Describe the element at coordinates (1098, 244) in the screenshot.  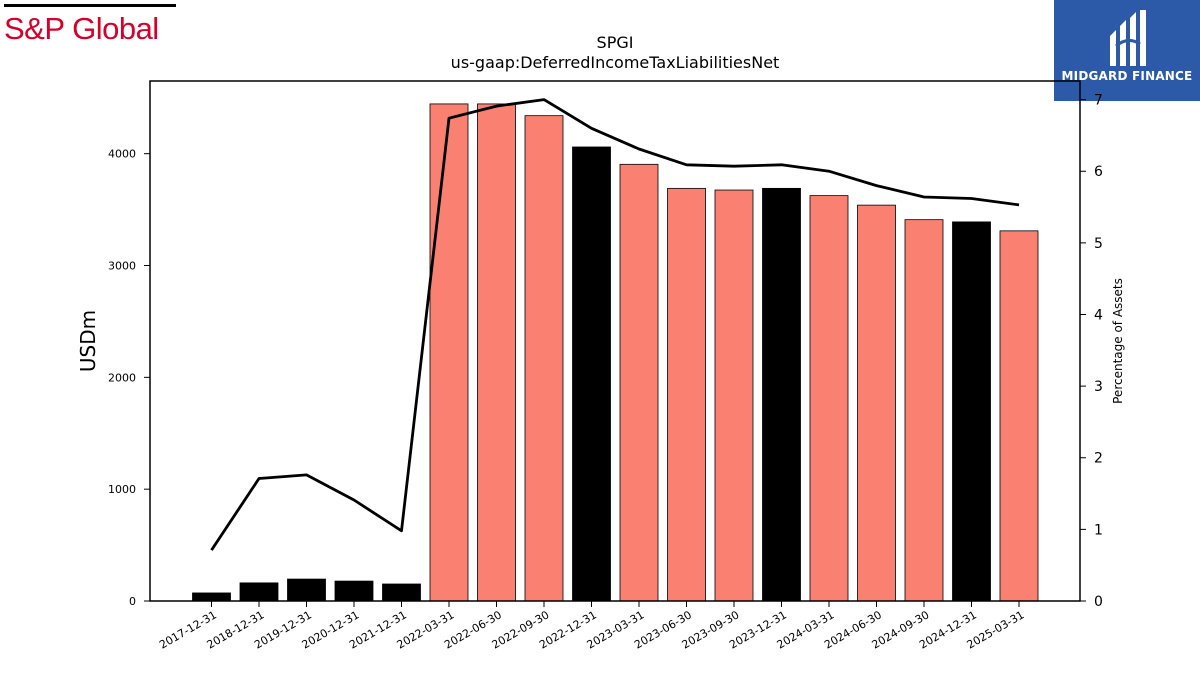
I see `y2-tick-label: 5` at that location.